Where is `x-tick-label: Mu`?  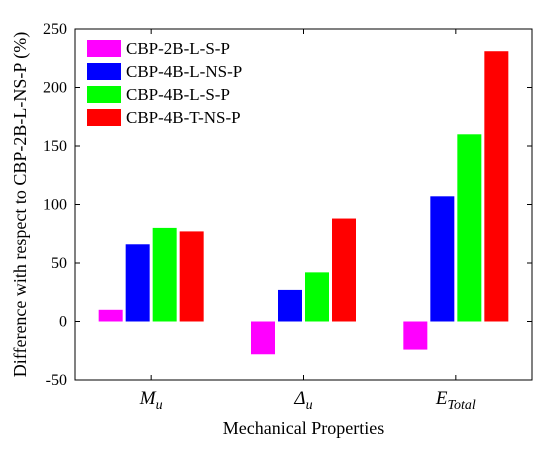 x-tick-label: Mu is located at coordinates (151, 400).